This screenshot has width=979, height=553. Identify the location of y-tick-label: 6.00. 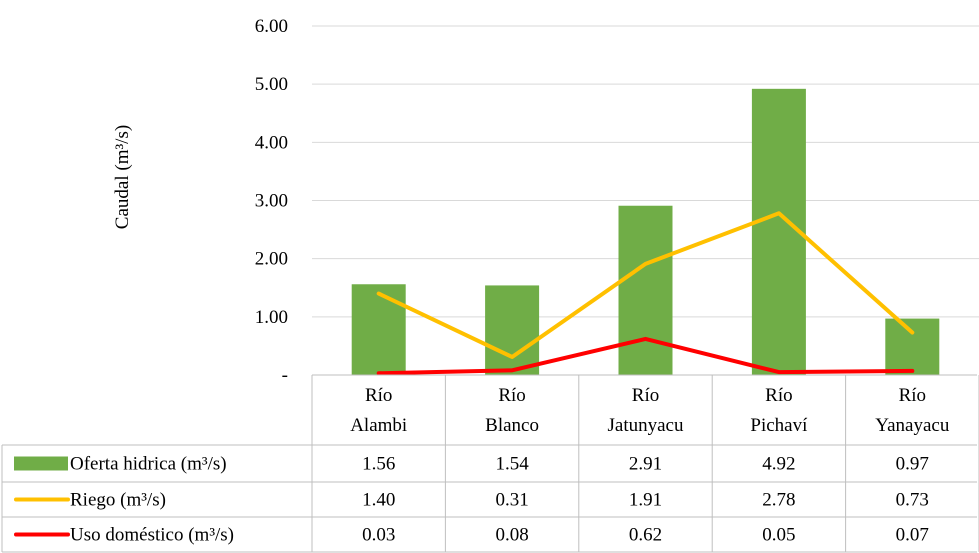
(271, 26).